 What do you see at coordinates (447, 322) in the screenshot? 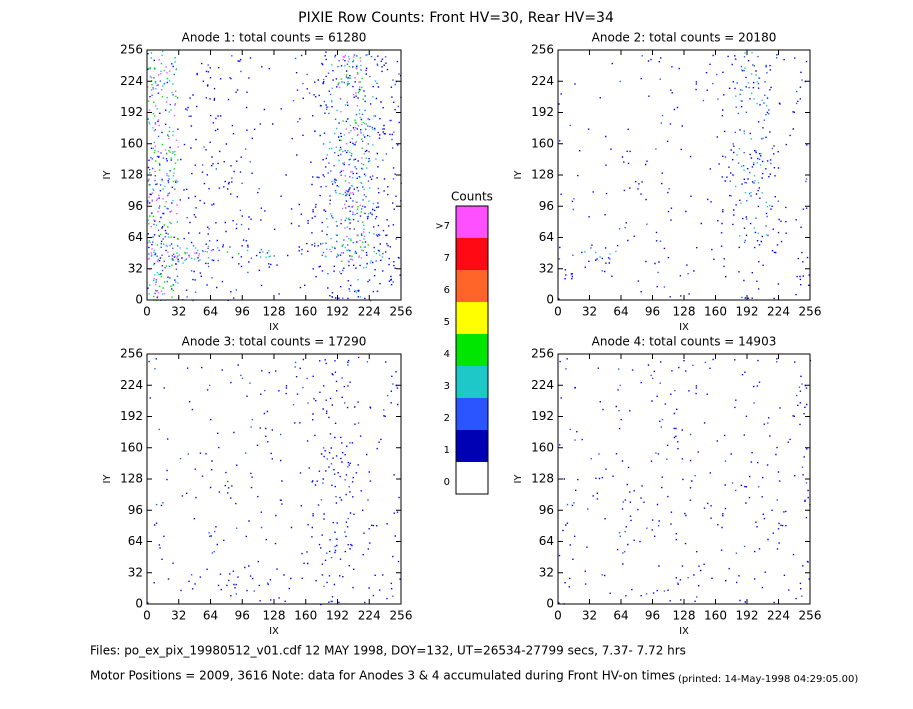
I see `colorbar-label: 5` at bounding box center [447, 322].